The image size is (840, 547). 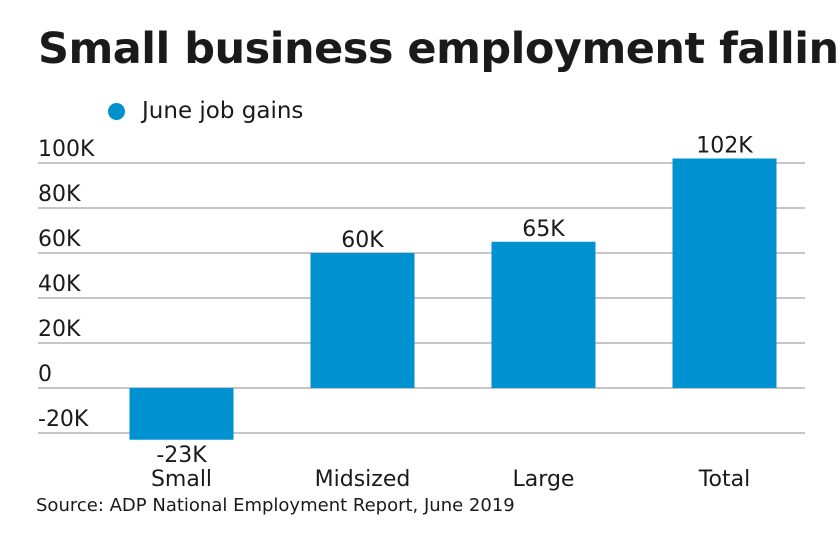 I want to click on x-category-label: Midsized, so click(x=363, y=479).